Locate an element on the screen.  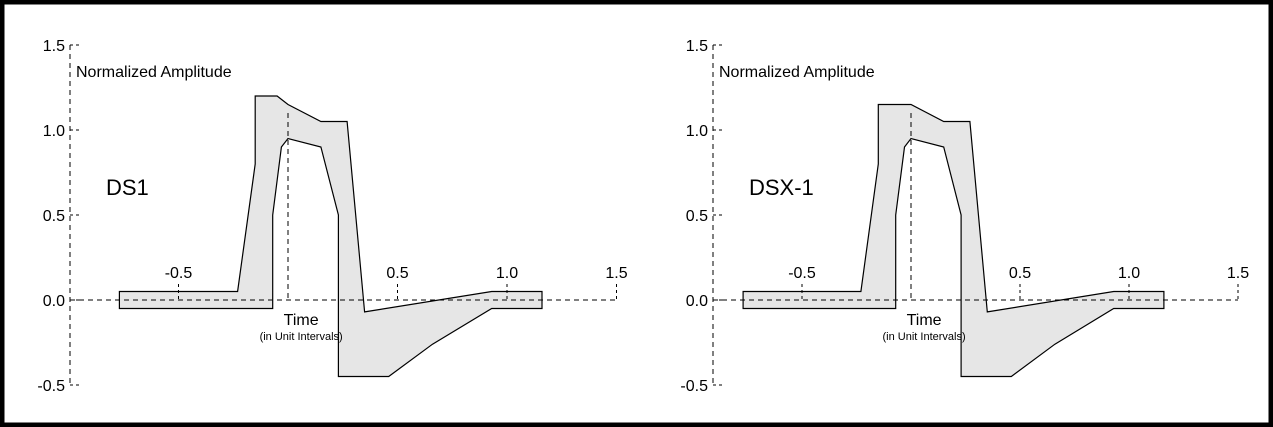
panel-annotation: DSX-1 is located at coordinates (781, 187).